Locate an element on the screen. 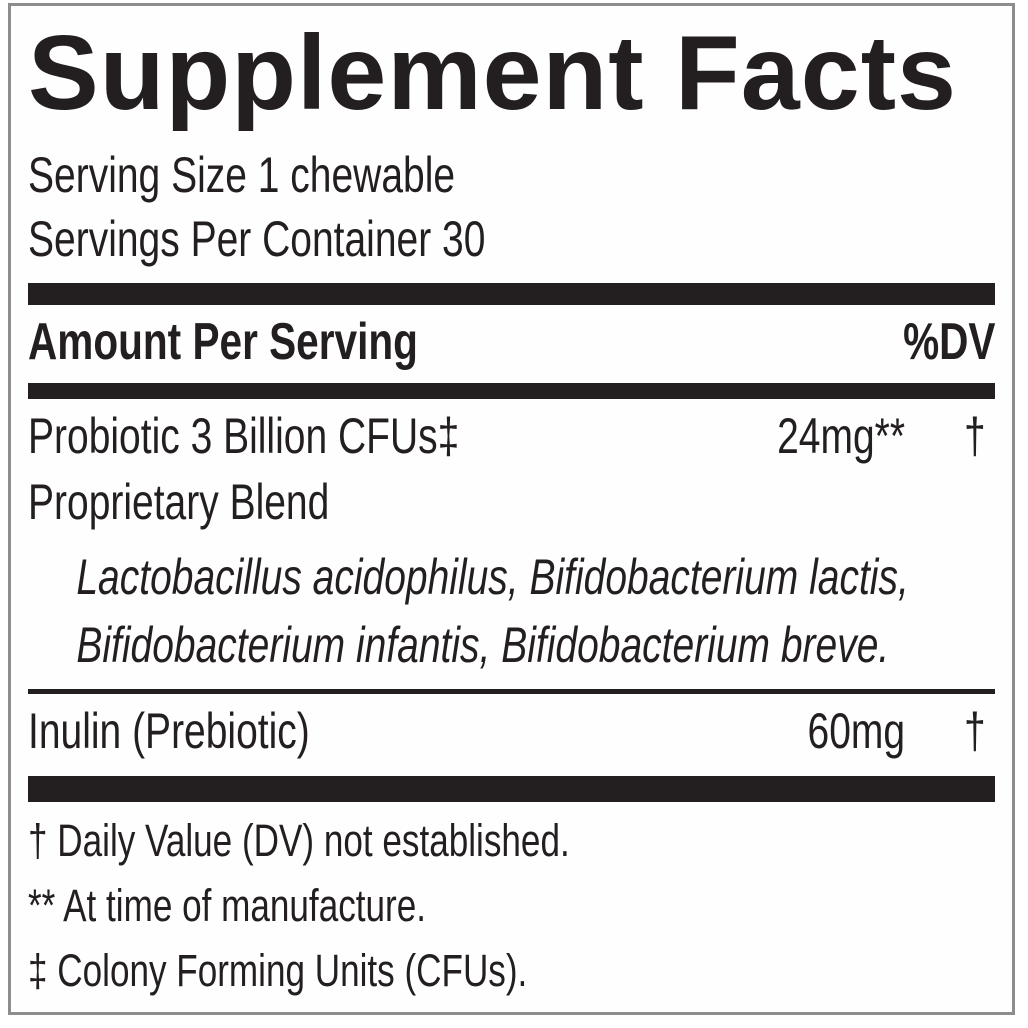 Image resolution: width=1028 pixels, height=1028 pixels. footnote-manufacture: ** At time of manufacture. is located at coordinates (227, 905).